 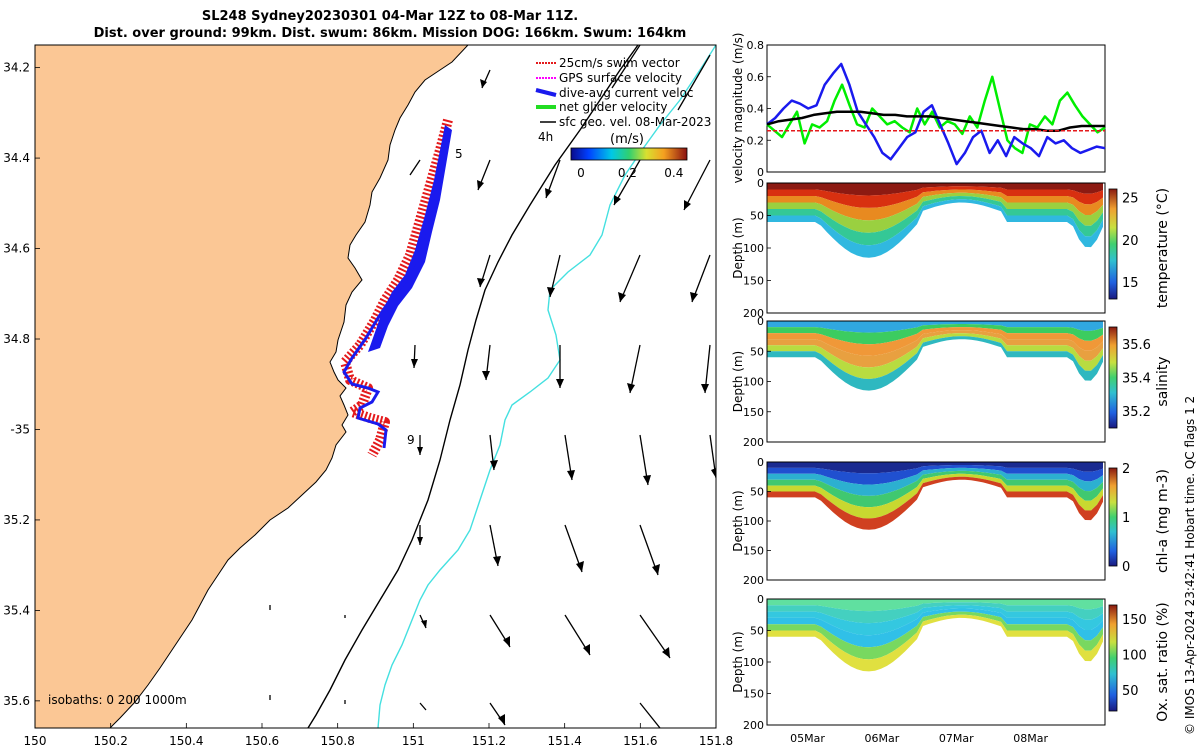 I want to click on map-y-tick-label: 34.2, so click(x=16, y=68).